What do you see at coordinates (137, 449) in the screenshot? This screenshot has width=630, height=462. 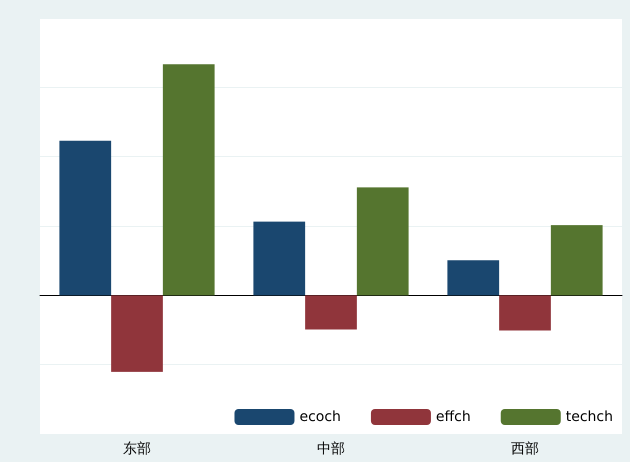 I see `x-tick-label: 东部` at bounding box center [137, 449].